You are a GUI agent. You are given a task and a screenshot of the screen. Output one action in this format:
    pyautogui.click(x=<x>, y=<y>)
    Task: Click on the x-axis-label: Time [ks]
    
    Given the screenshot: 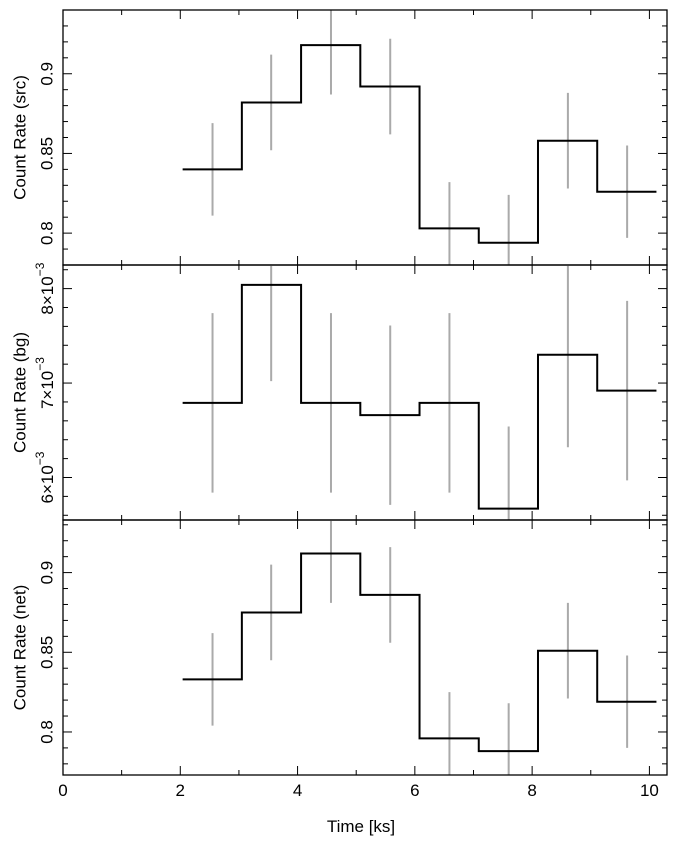 What is the action you would take?
    pyautogui.click(x=361, y=826)
    